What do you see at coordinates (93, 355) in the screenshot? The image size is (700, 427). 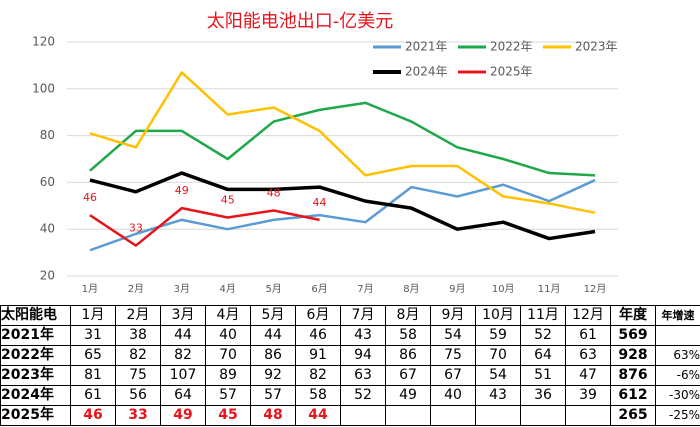 I see `table-cell: 65` at bounding box center [93, 355].